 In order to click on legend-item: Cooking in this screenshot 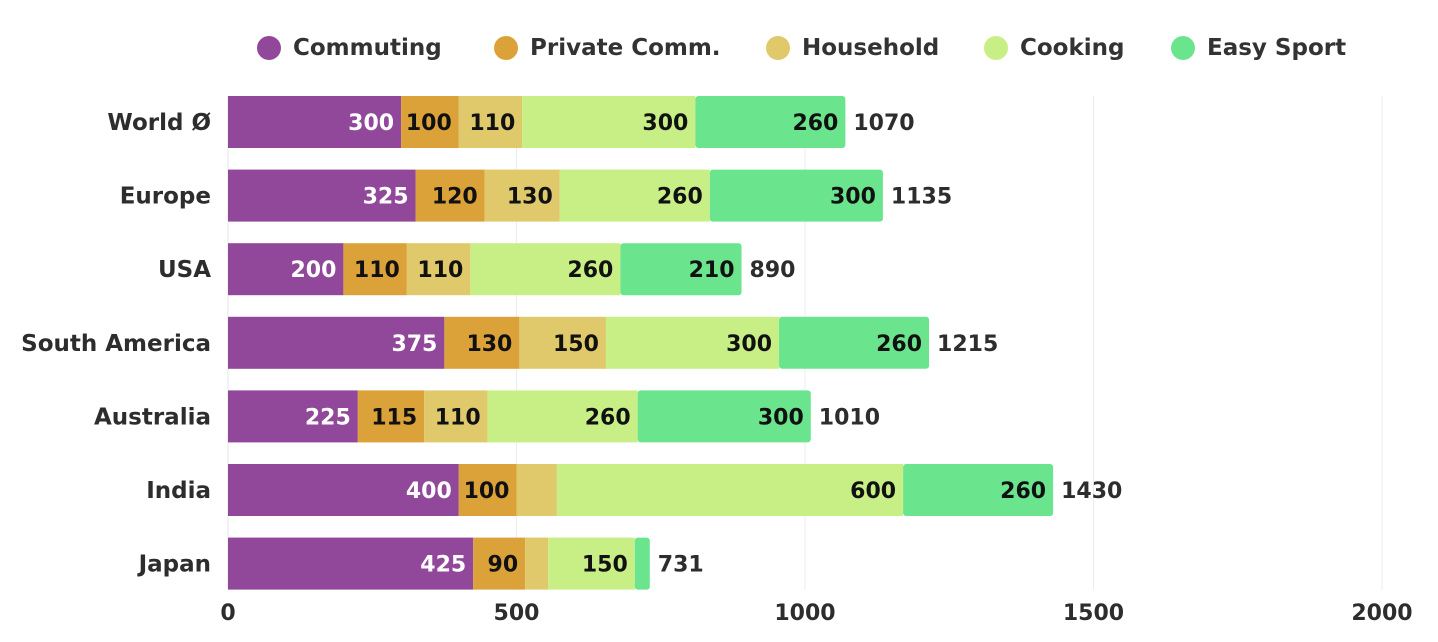, I will do `click(1054, 48)`.